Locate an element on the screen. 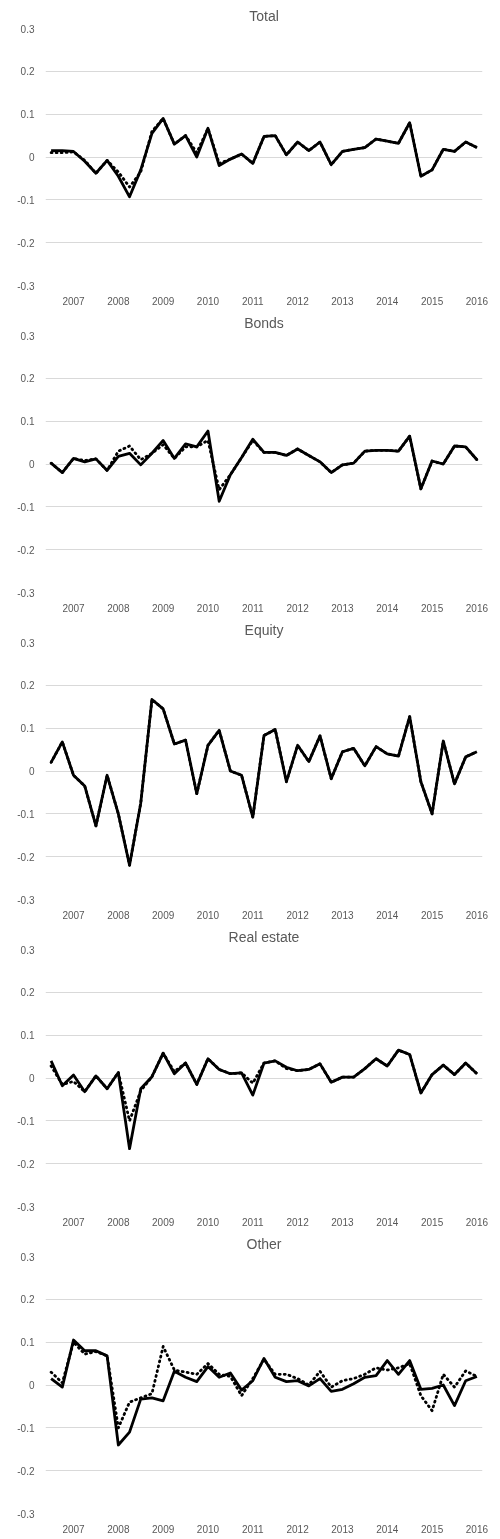 This screenshot has width=500, height=1539. chart-title: Total is located at coordinates (264, 15).